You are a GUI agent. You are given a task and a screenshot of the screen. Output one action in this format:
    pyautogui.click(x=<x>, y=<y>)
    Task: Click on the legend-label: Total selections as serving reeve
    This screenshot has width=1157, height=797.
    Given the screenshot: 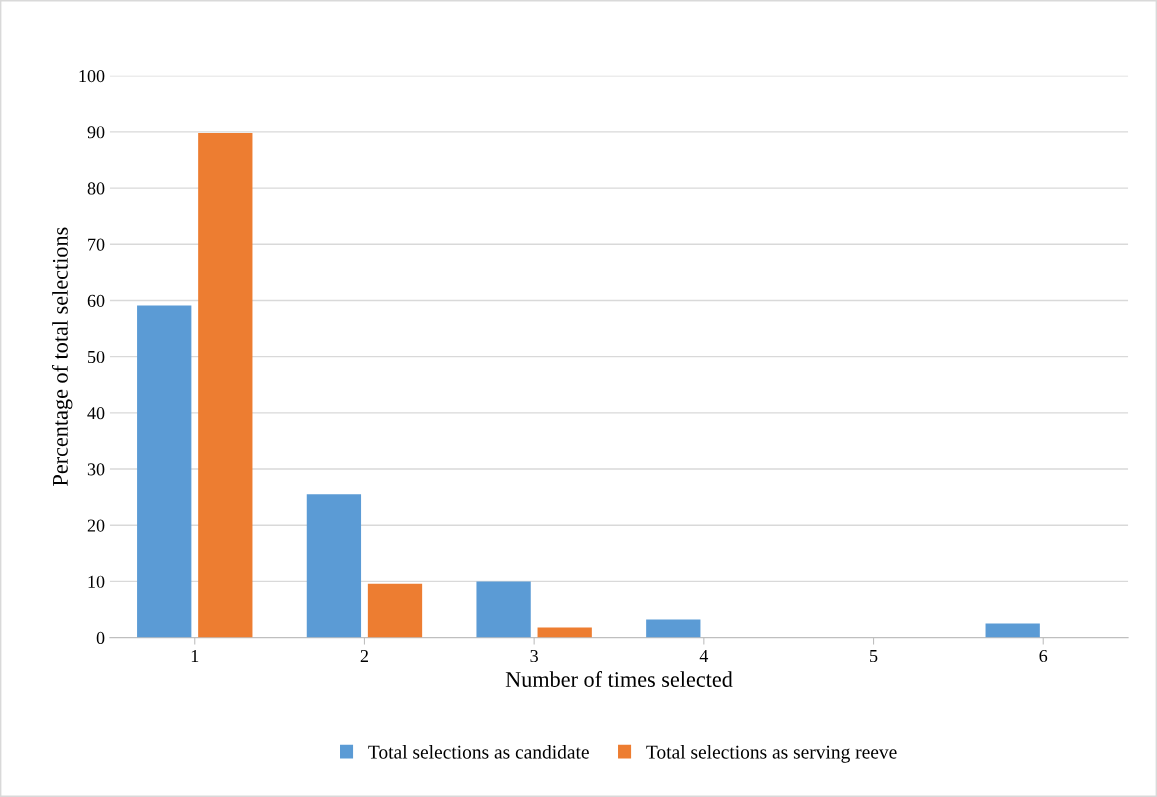 What is the action you would take?
    pyautogui.click(x=771, y=754)
    